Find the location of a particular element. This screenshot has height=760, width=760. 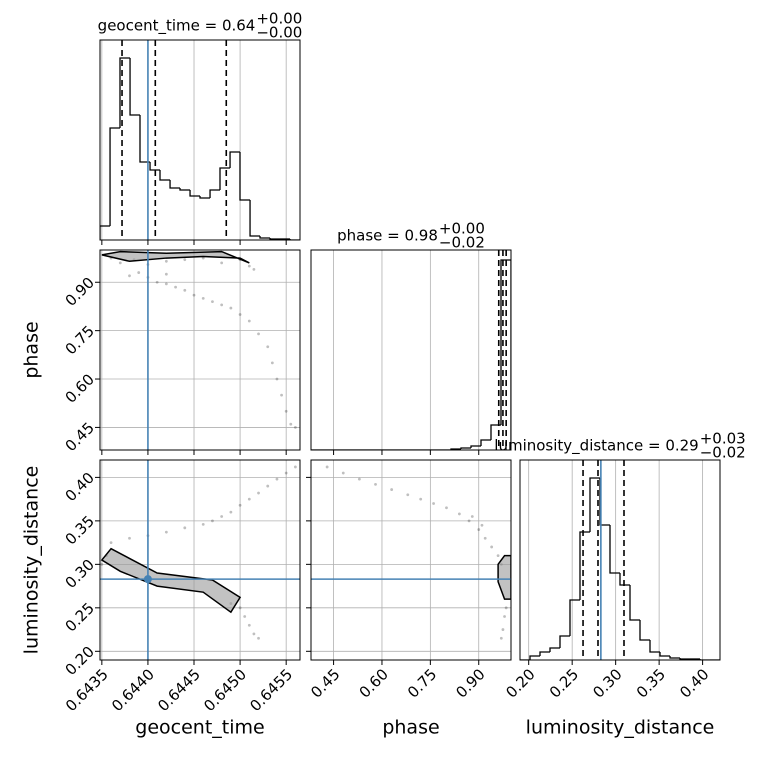

x-tick-label: 0.60 is located at coordinates (374, 683).